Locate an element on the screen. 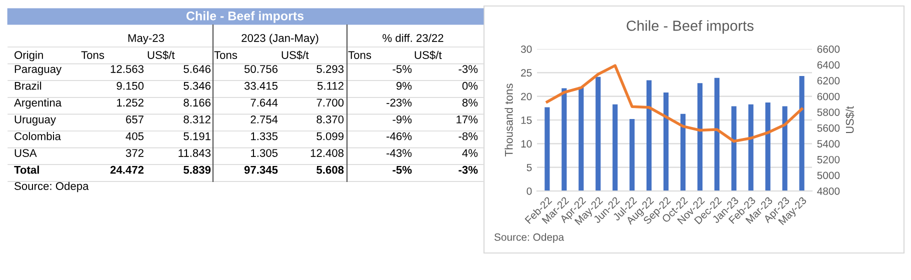 Image resolution: width=911 pixels, height=280 pixels. y2-tick-label: 5800 is located at coordinates (828, 112).